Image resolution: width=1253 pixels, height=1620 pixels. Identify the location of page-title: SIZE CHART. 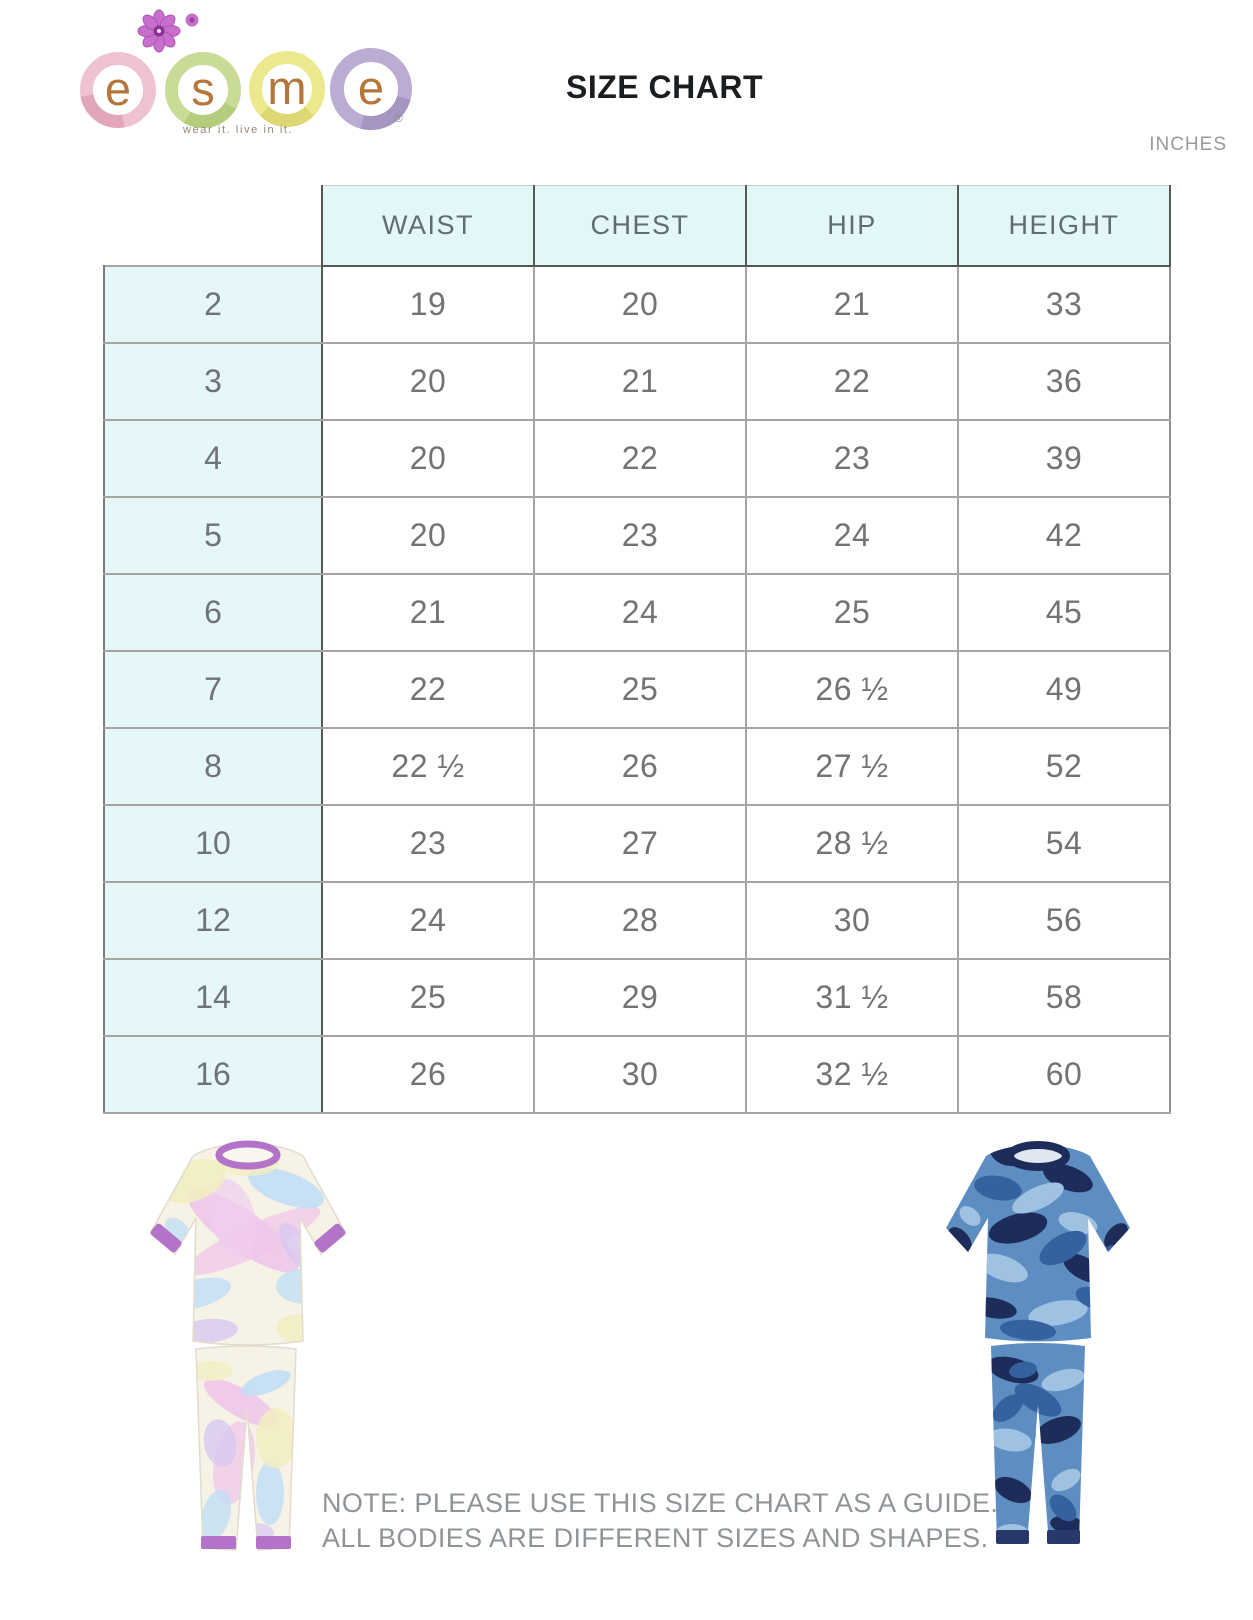
(664, 87).